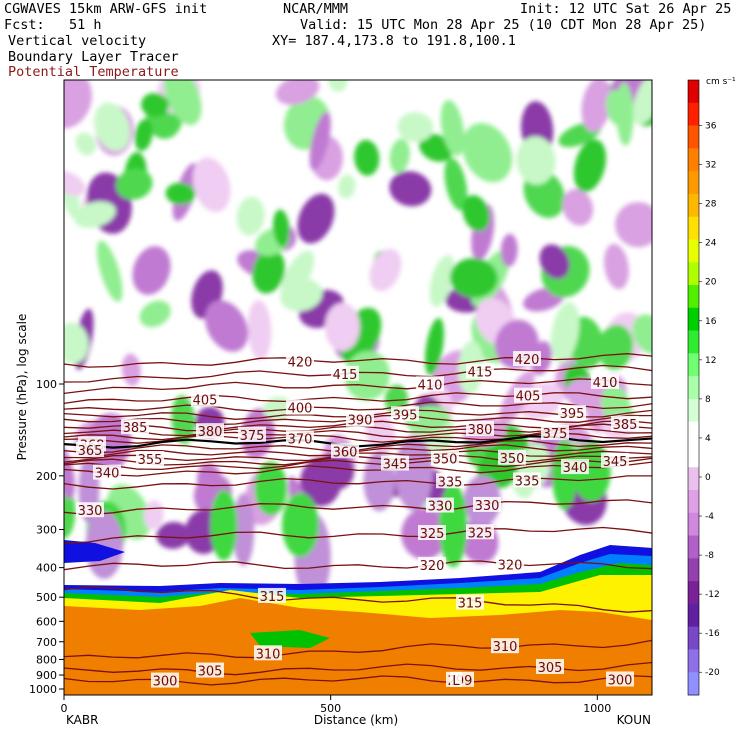  I want to click on x-axis: 0 500 1000, so click(336, 705).